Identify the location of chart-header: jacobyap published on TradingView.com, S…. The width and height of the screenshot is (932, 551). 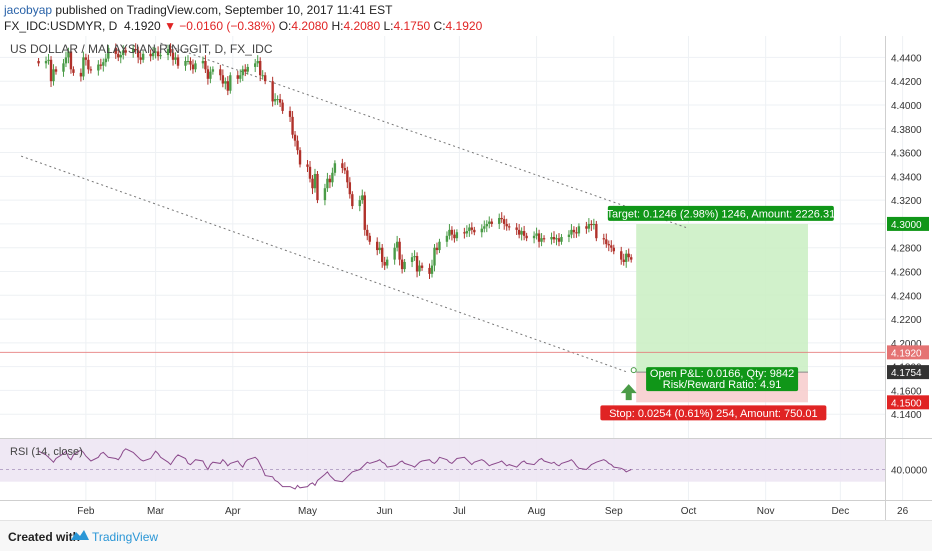
(466, 18).